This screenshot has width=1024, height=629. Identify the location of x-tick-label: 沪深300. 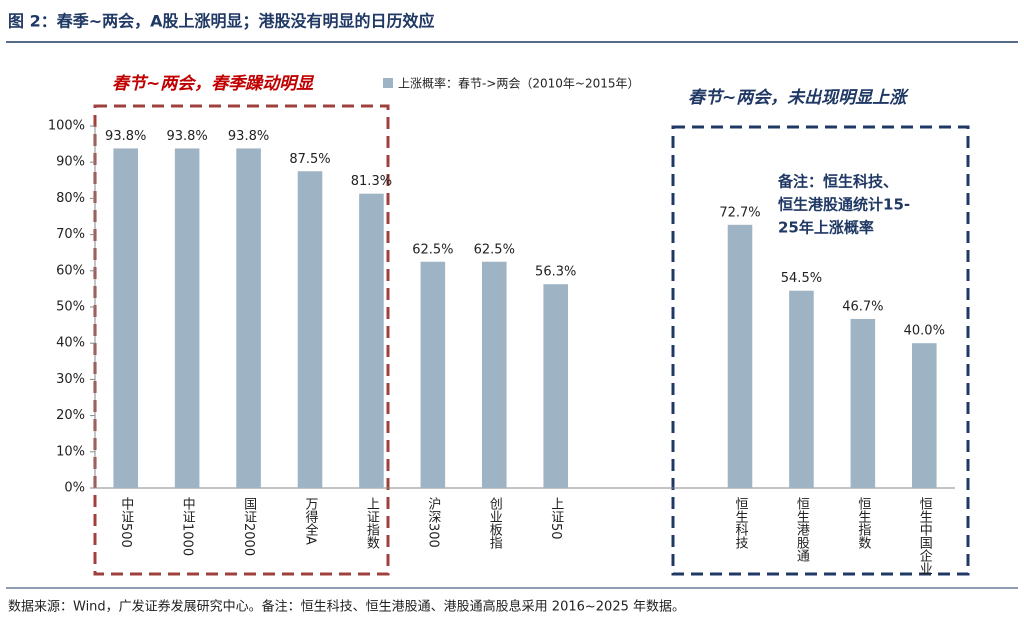
(433, 521).